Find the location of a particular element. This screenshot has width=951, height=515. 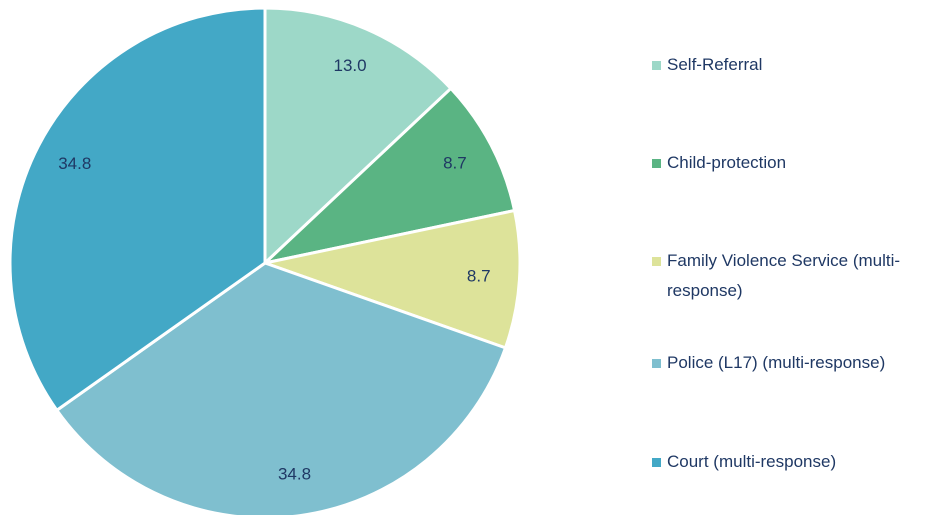

legend-item: Family Violence Service (multi-response) is located at coordinates (799, 276).